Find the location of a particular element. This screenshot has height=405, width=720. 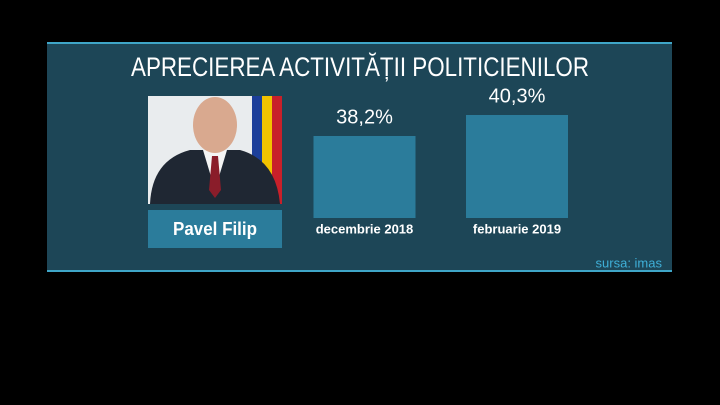

portrait is located at coordinates (215, 150).